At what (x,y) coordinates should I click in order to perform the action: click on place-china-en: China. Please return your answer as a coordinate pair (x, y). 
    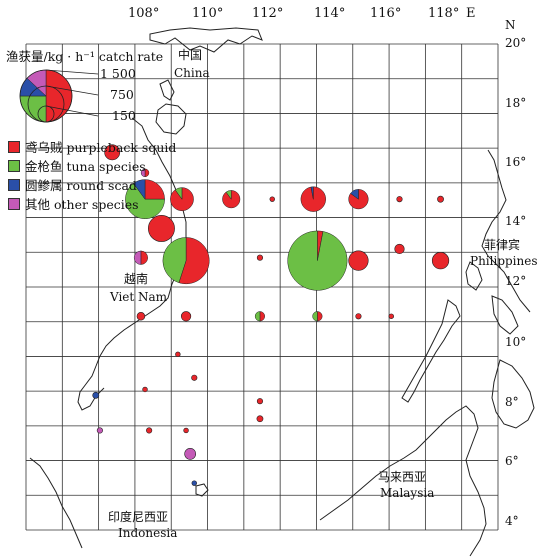
    Looking at the image, I should click on (192, 73).